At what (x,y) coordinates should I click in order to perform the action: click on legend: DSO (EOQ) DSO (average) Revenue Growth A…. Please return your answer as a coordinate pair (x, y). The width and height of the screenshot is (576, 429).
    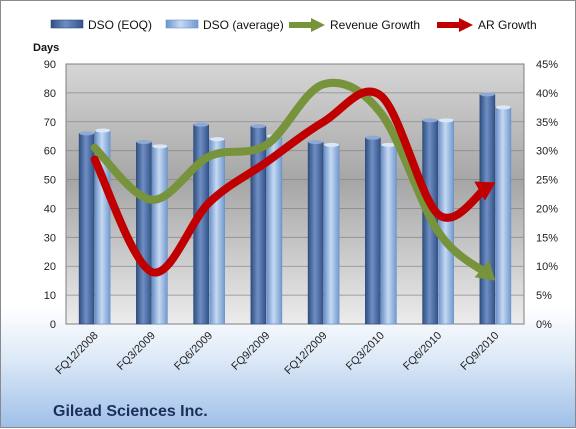
    Looking at the image, I should click on (293, 25).